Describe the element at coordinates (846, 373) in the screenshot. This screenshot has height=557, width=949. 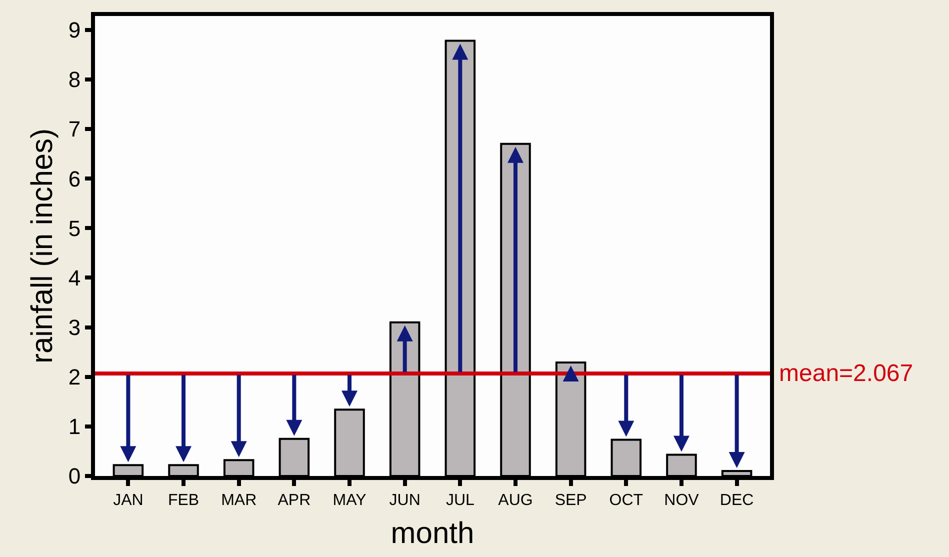
I see `ref-line-label: mean=2.067` at that location.